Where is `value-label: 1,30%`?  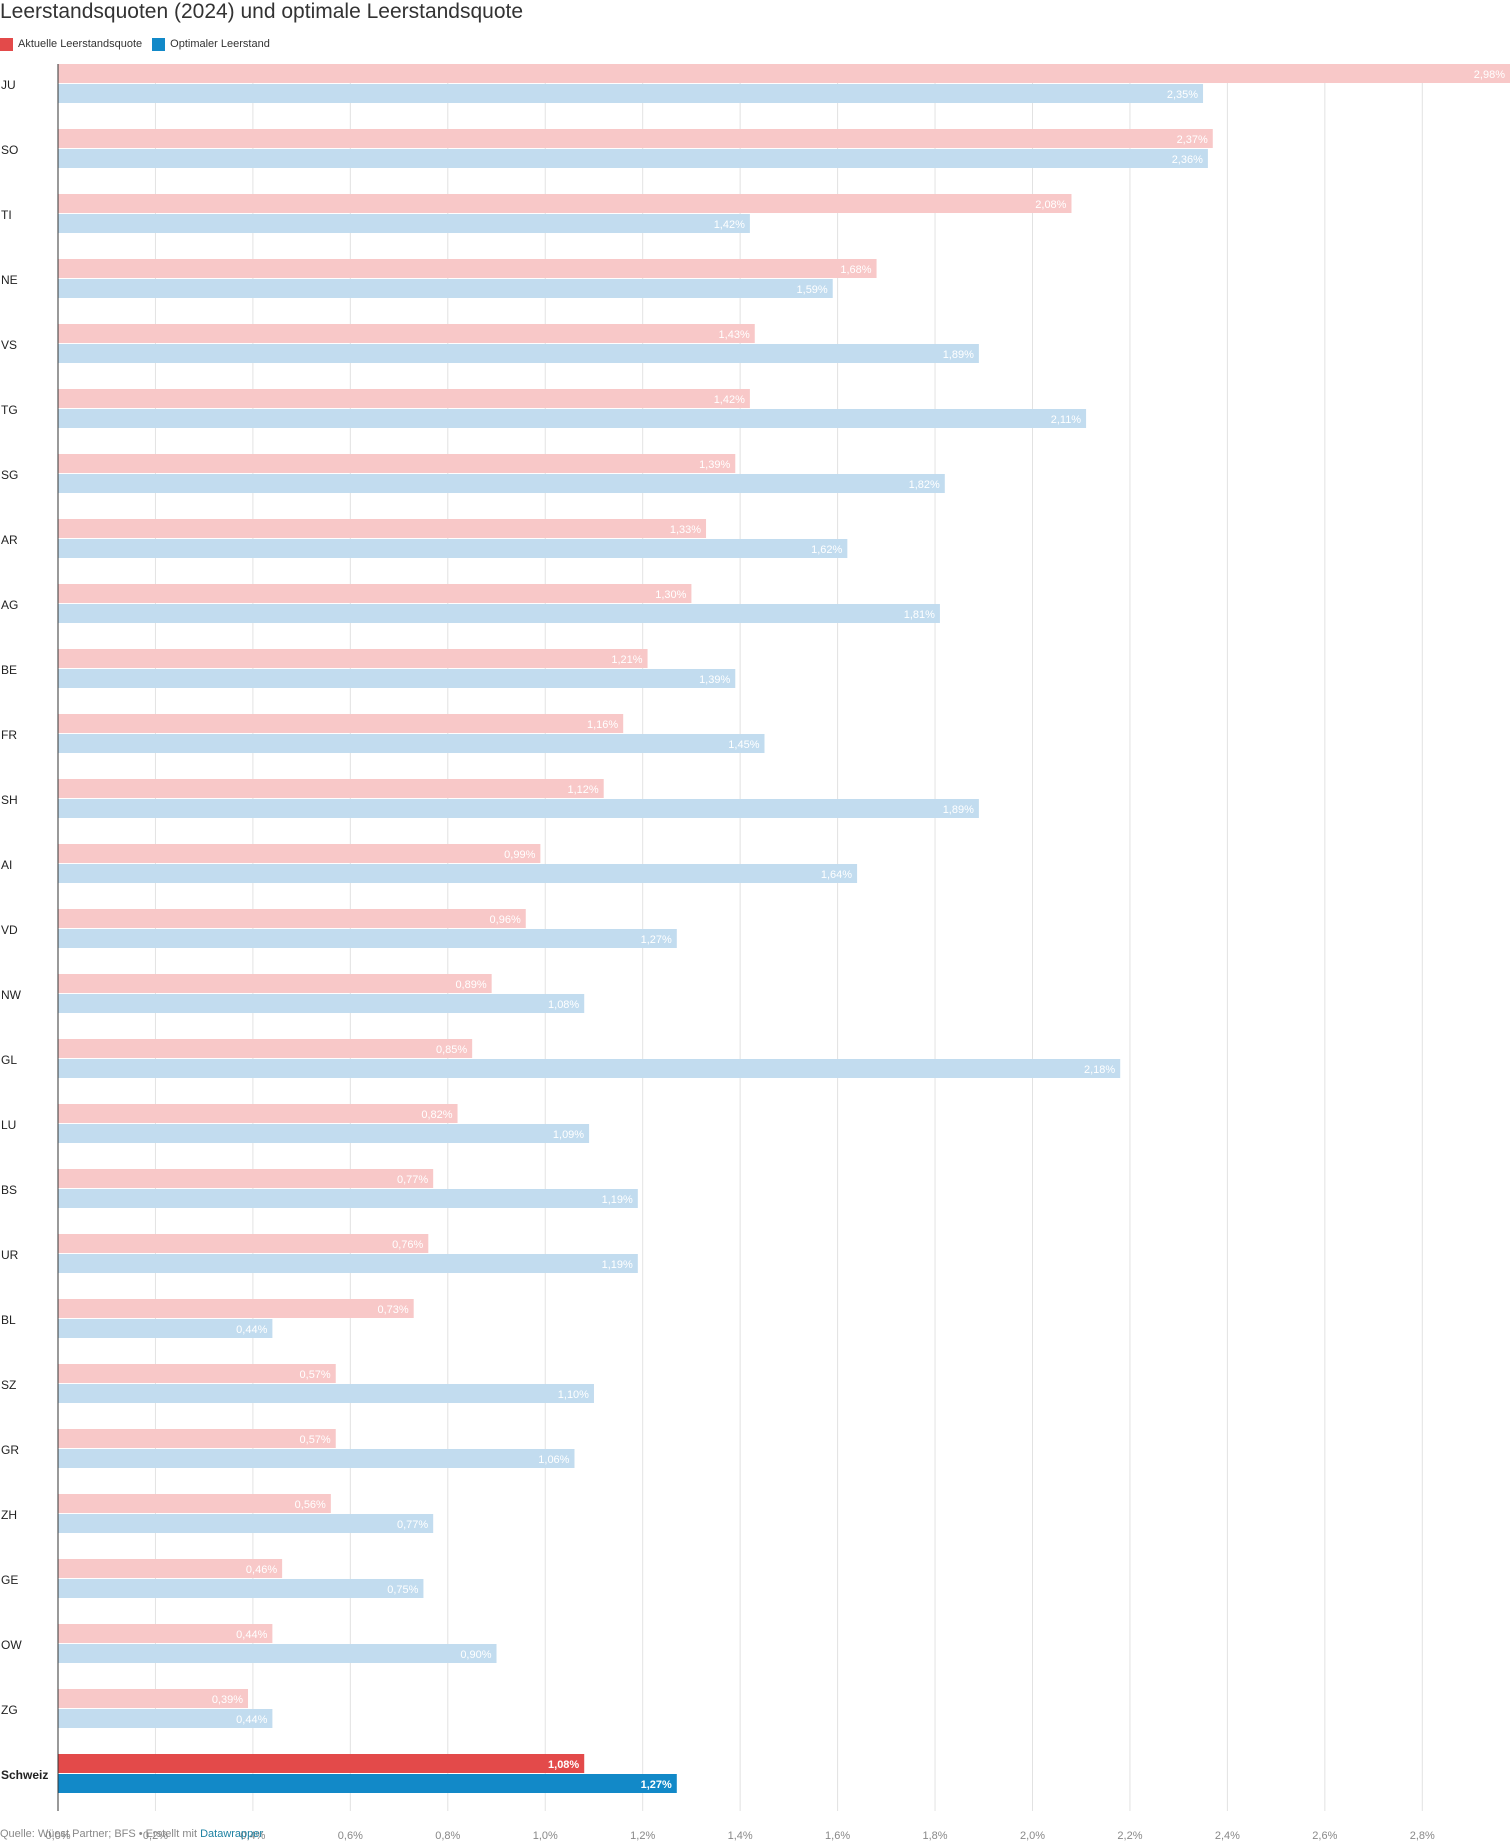
value-label: 1,30% is located at coordinates (670, 595).